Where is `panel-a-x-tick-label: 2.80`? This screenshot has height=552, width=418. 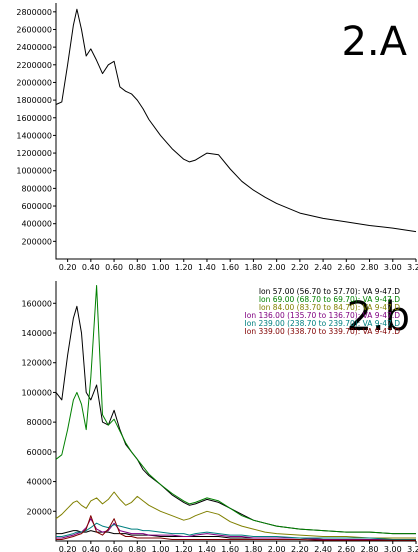 panel-a-x-tick-label: 2.80 is located at coordinates (370, 267).